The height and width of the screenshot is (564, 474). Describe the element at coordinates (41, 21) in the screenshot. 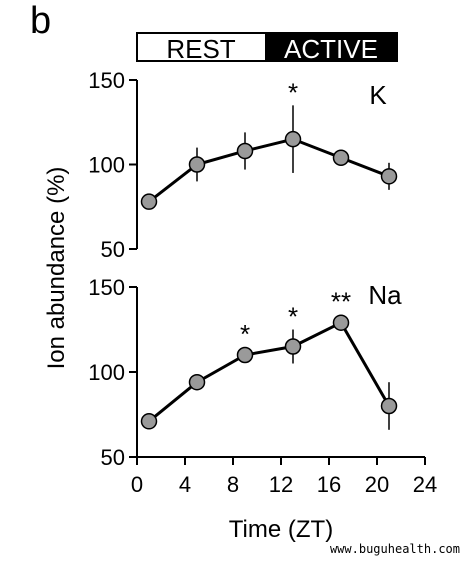

I see `panel-letter: b` at that location.